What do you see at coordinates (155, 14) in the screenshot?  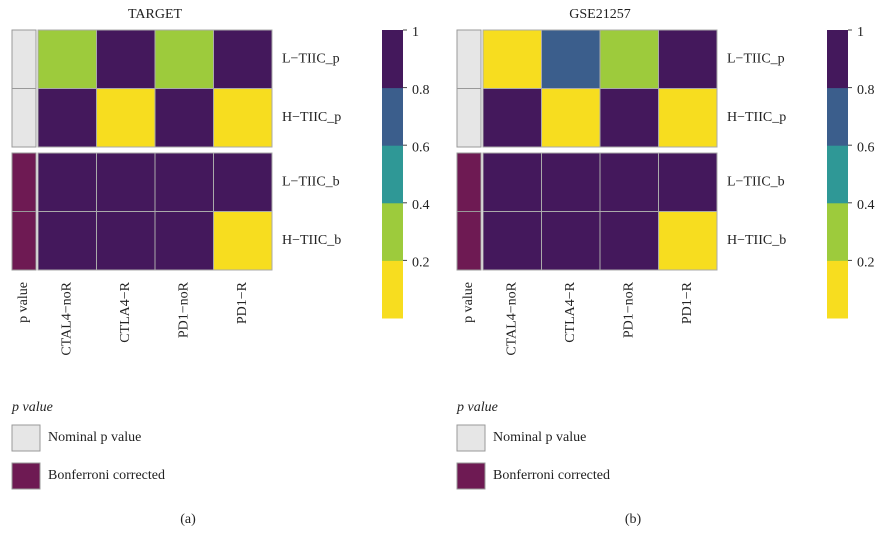 I see `panel-title: TARGET` at bounding box center [155, 14].